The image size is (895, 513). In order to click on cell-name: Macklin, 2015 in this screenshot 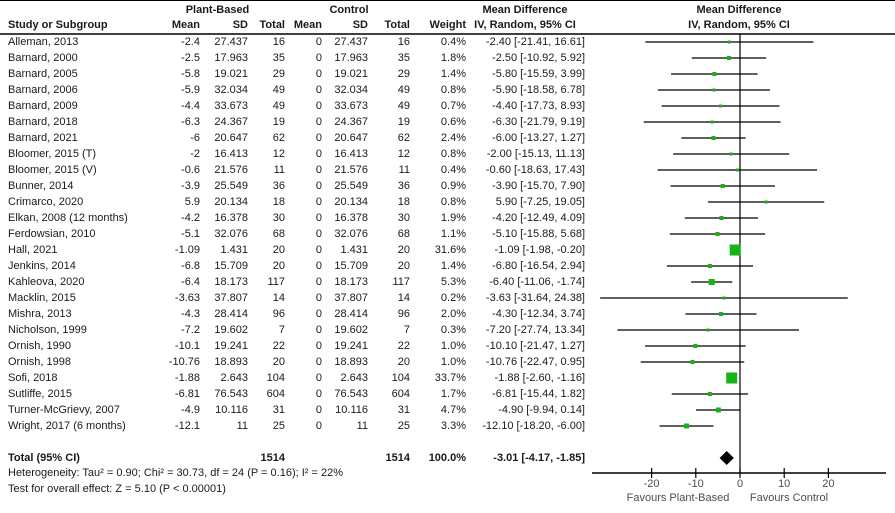, I will do `click(42, 298)`.